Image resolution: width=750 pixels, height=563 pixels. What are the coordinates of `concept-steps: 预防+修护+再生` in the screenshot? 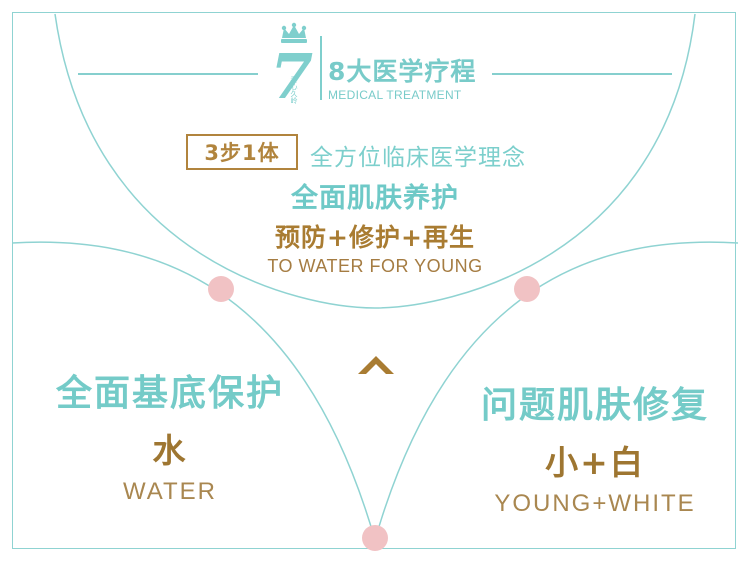 It's located at (375, 237).